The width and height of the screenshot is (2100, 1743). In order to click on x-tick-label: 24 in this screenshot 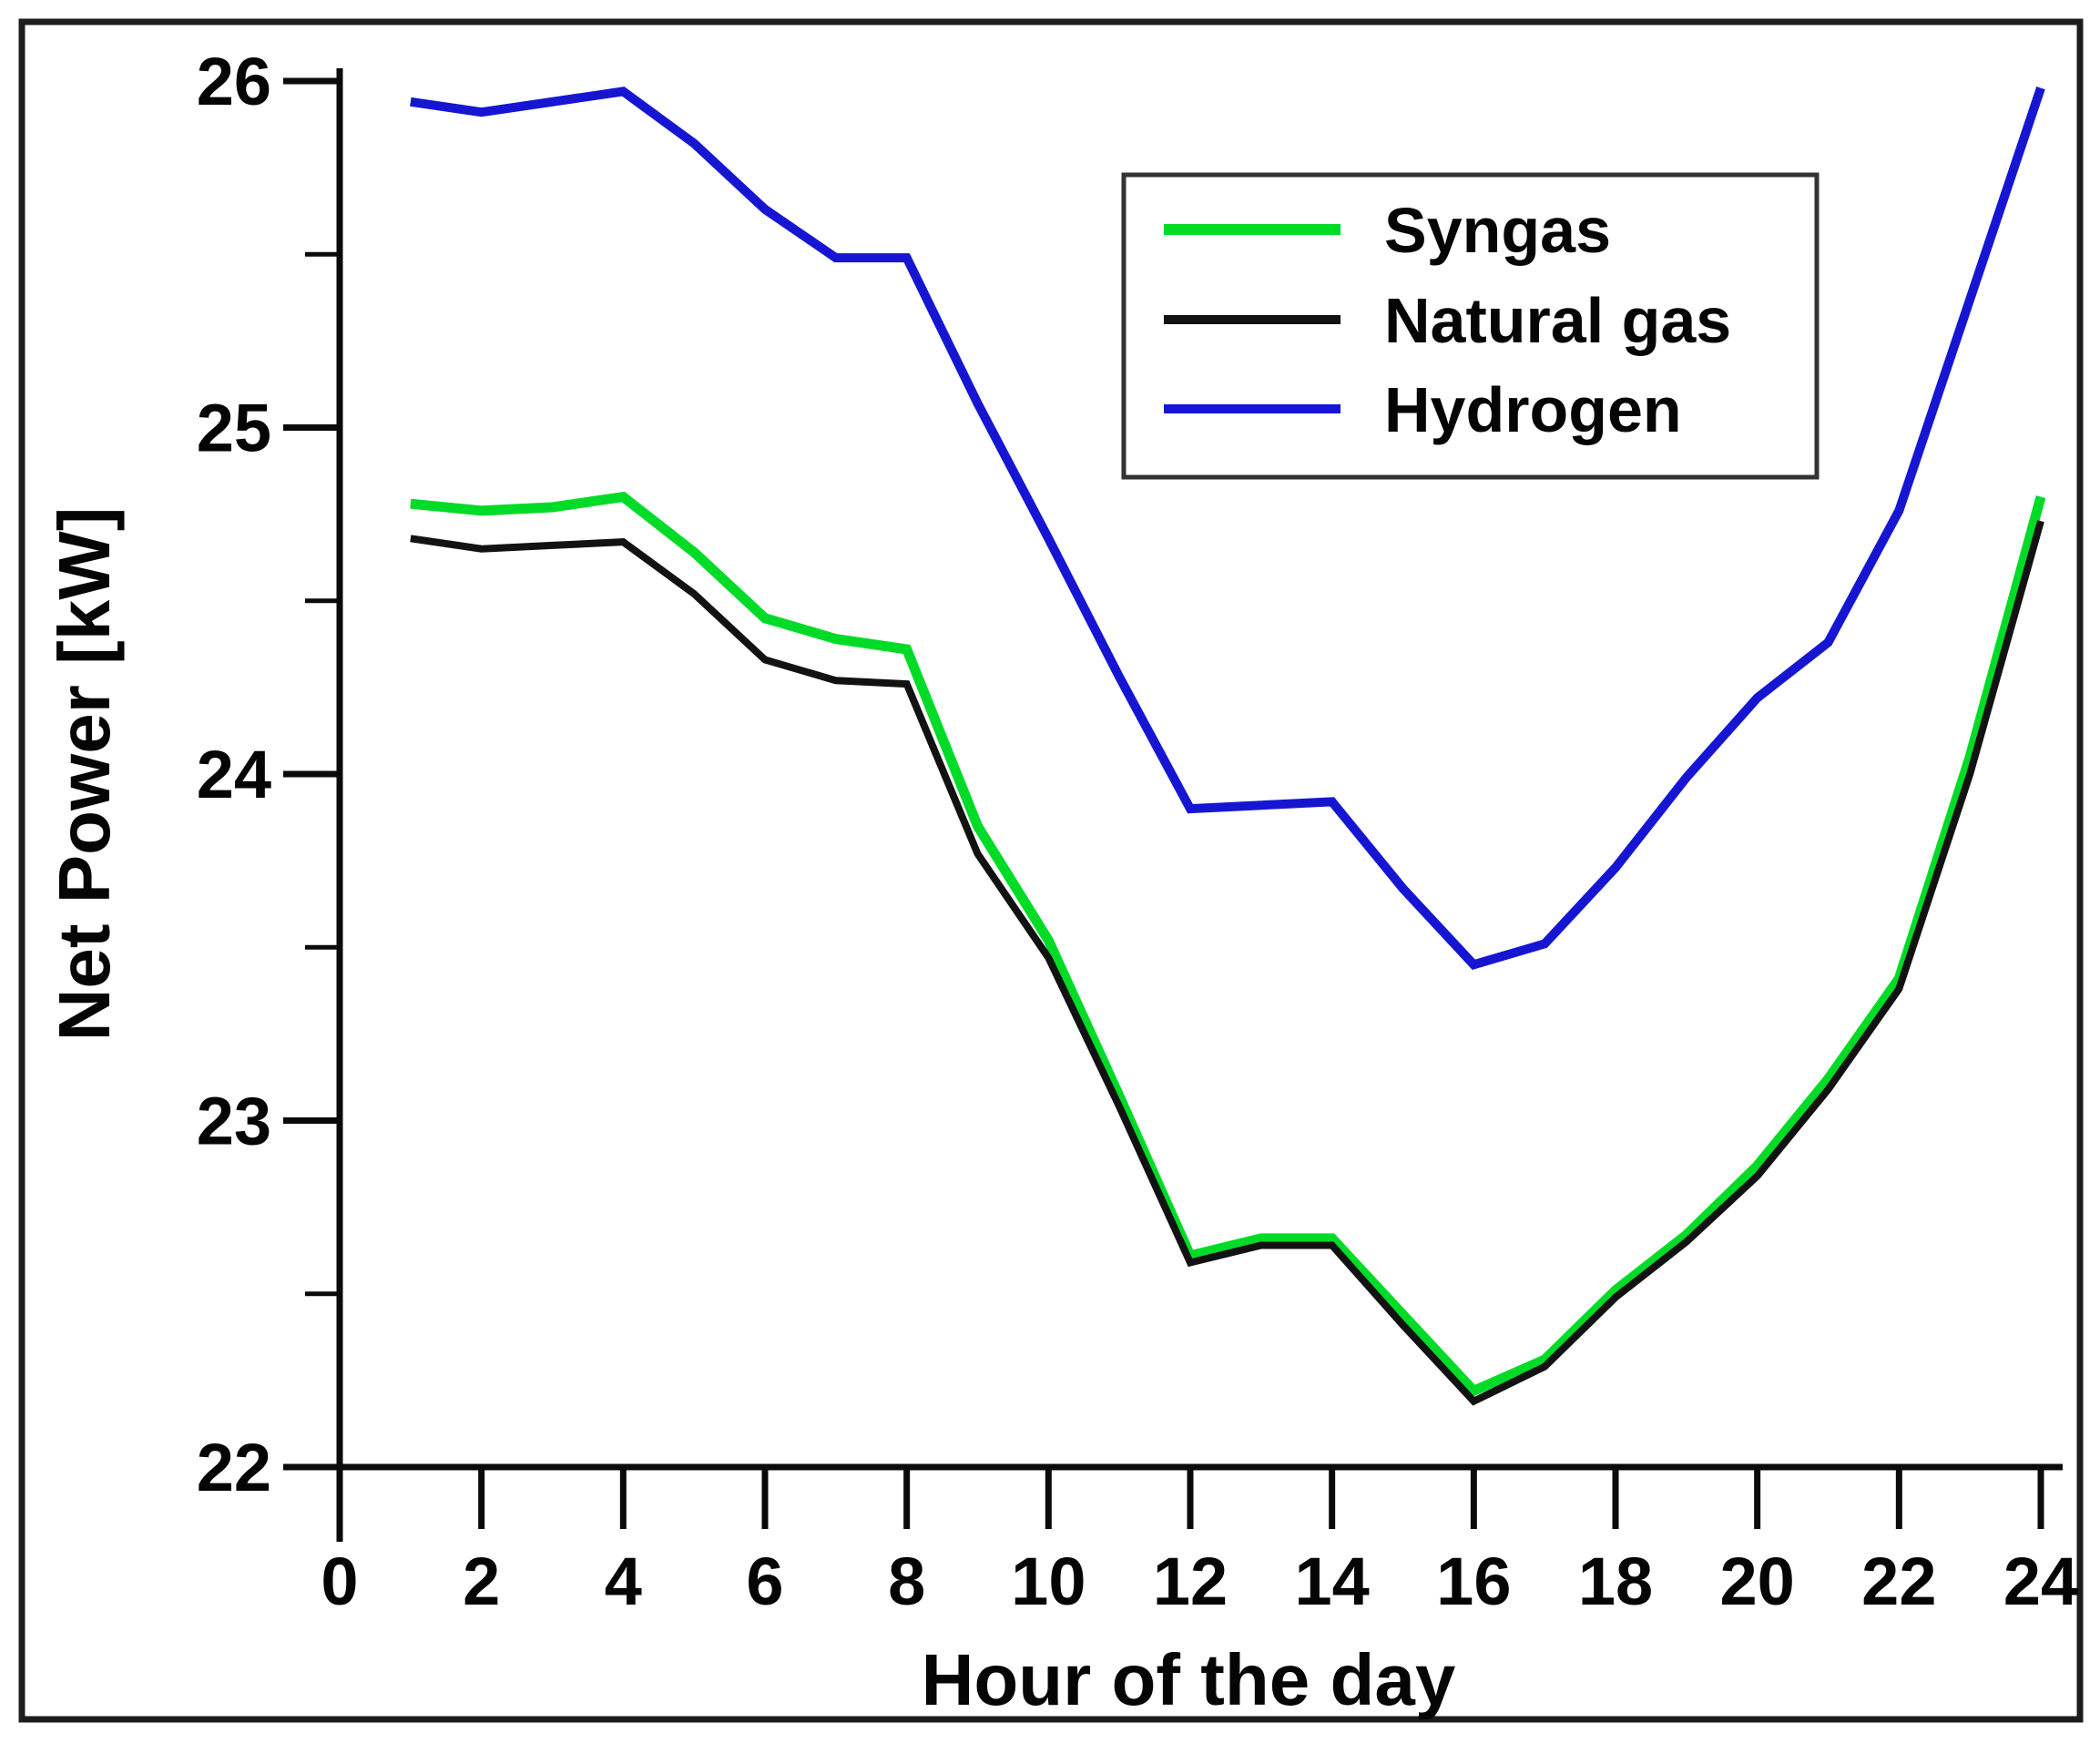, I will do `click(2040, 1581)`.